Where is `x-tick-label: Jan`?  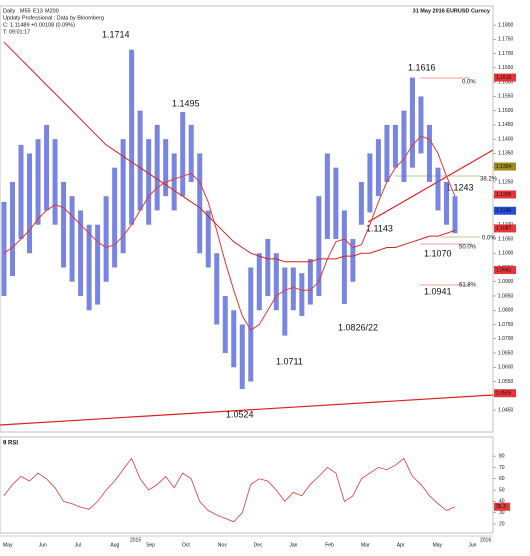
x-tick-label: Jan is located at coordinates (293, 545).